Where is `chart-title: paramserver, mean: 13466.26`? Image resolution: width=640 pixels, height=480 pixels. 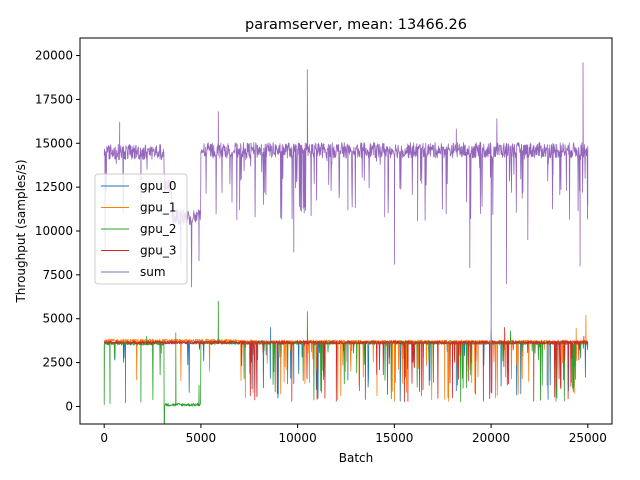 chart-title: paramserver, mean: 13466.26 is located at coordinates (356, 25).